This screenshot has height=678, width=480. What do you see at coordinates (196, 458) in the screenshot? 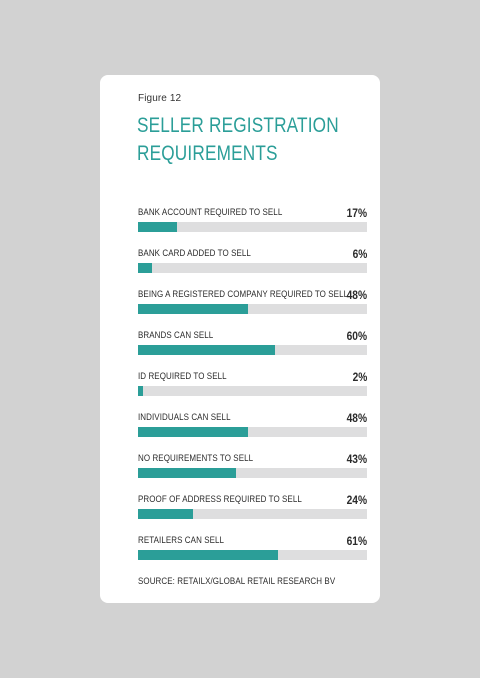
I see `bar-label: NO REQUIREMENTS TO SELL` at bounding box center [196, 458].